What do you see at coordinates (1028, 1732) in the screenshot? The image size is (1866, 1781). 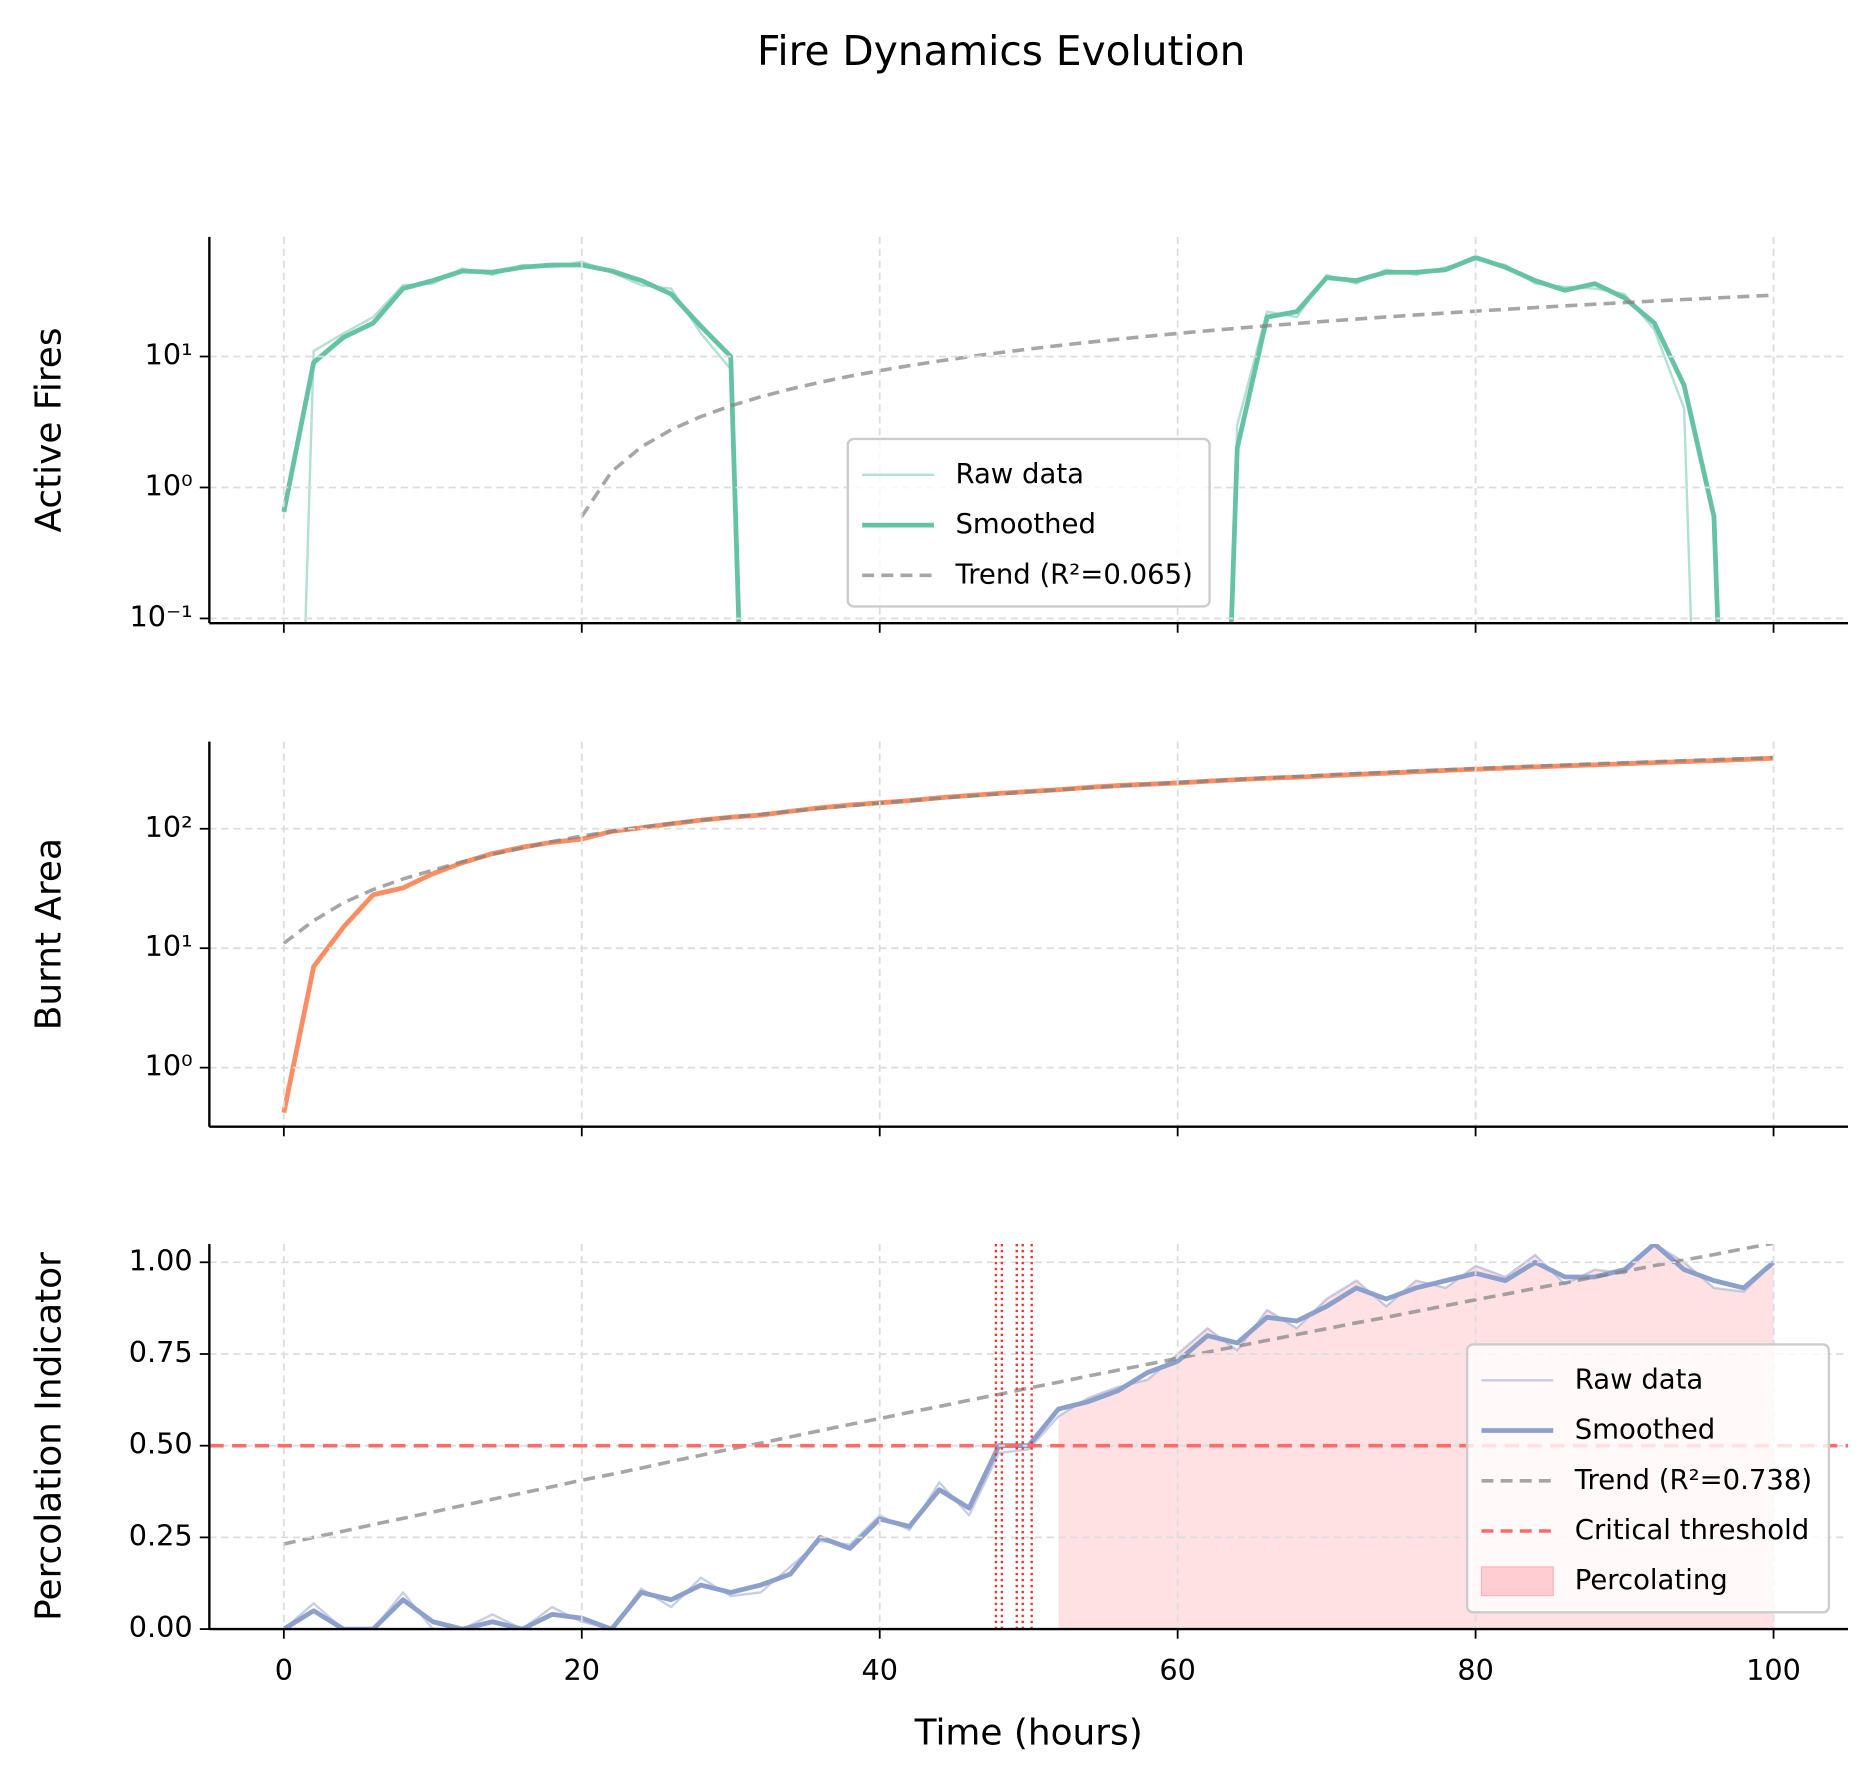 I see `x-axis-label: Time (hours)` at bounding box center [1028, 1732].